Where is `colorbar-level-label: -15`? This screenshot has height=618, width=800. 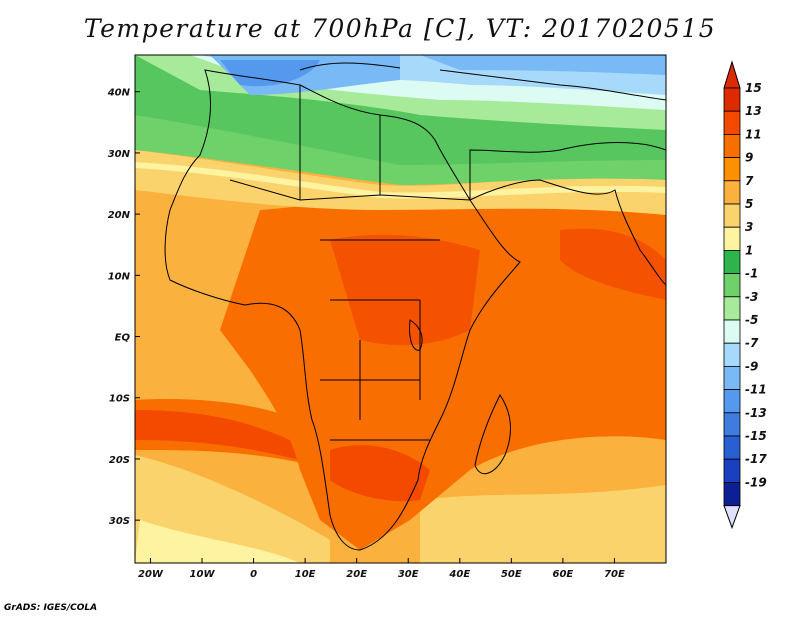 colorbar-level-label: -15 is located at coordinates (756, 436).